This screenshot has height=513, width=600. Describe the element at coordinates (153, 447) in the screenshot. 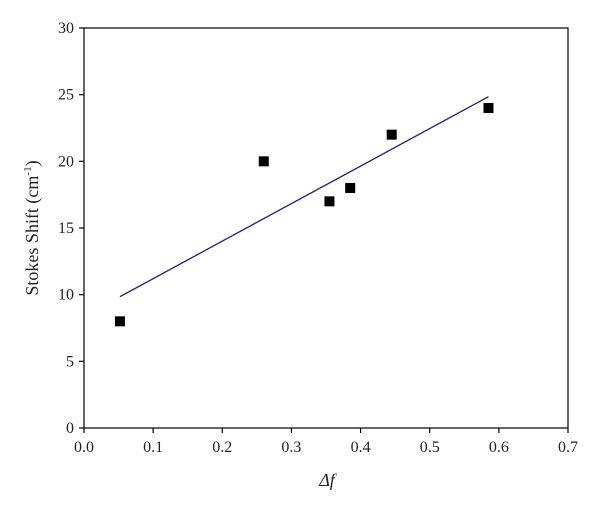

I see `x-tick-label: 0.1` at that location.